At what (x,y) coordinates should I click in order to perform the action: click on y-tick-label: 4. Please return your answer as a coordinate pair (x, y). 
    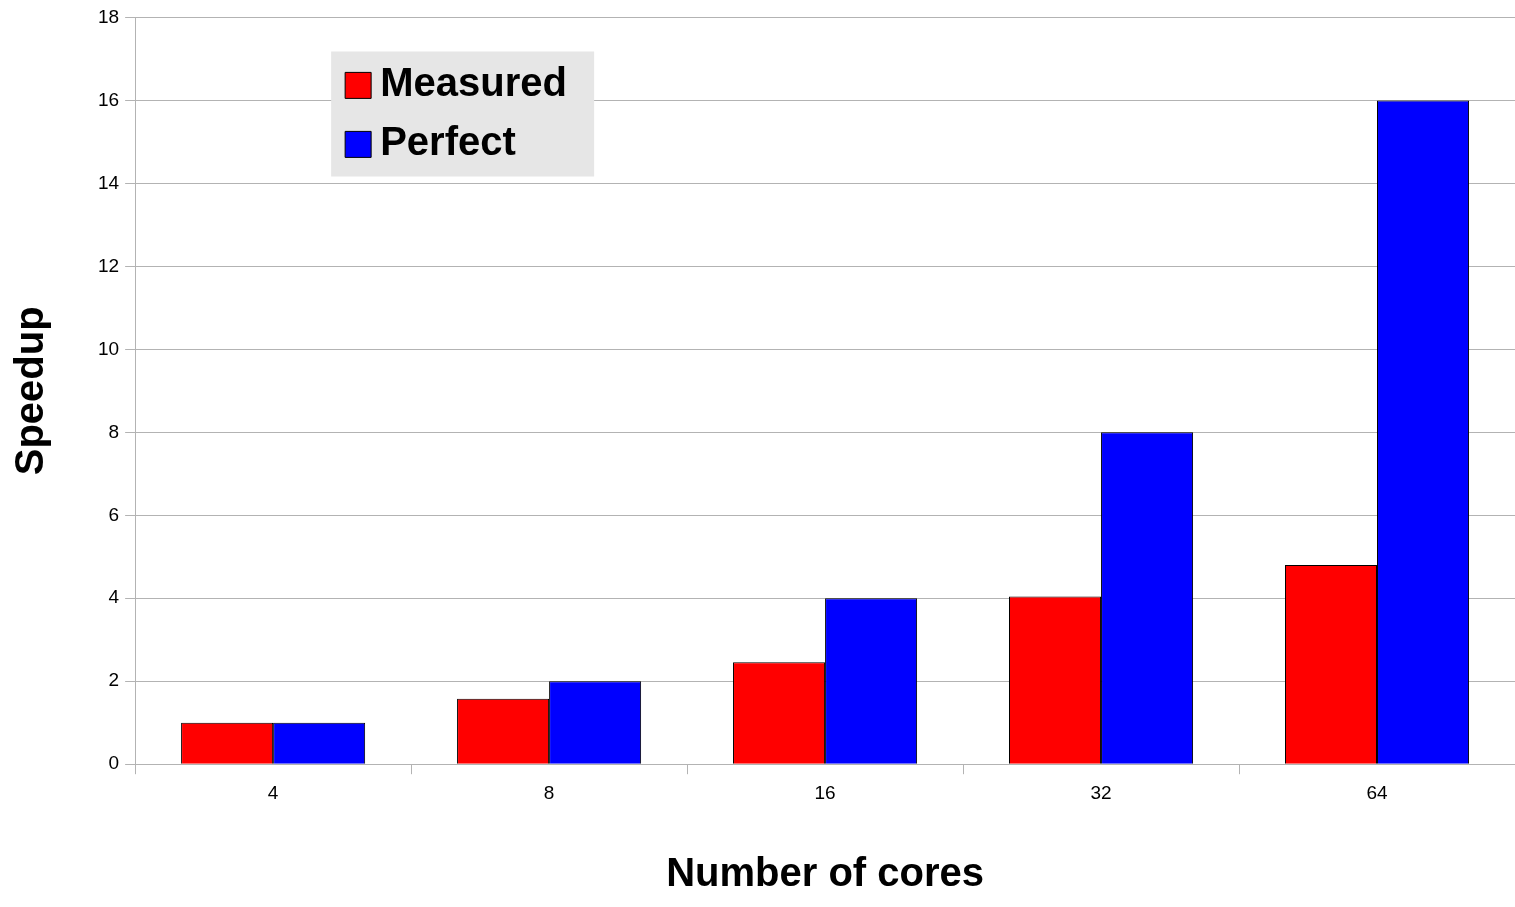
    Looking at the image, I should click on (114, 597).